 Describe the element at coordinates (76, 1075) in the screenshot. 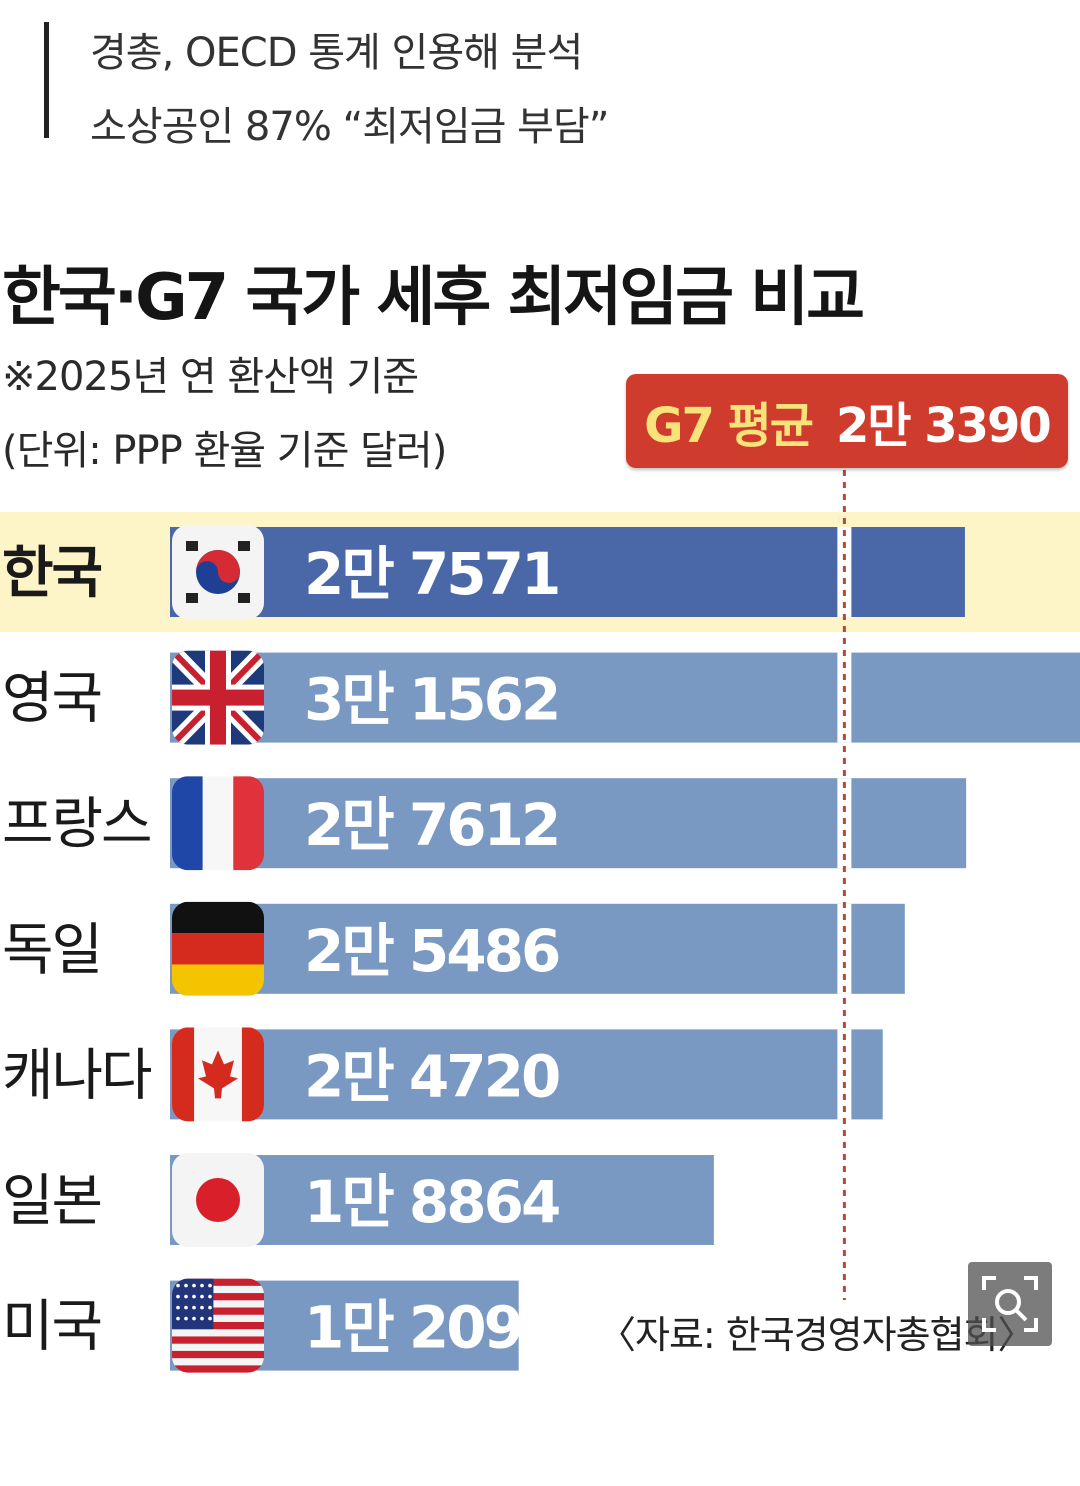

I see `category-label: 캐나다` at that location.